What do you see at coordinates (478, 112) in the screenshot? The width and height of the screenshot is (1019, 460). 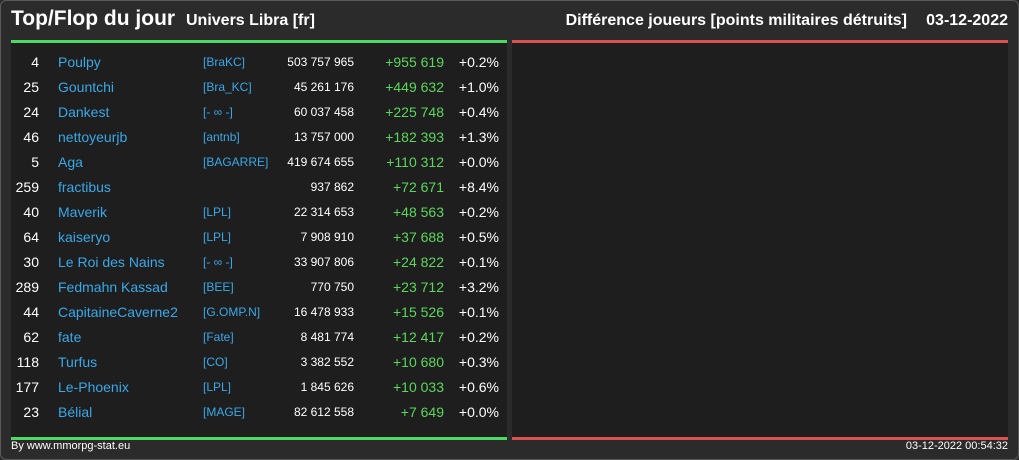 I see `percent-change: +0.4%` at bounding box center [478, 112].